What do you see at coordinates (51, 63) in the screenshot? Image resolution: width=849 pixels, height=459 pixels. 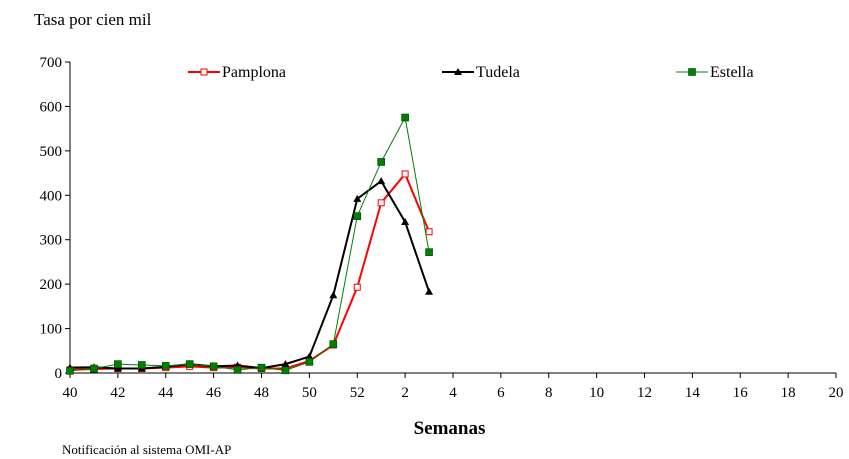 I see `y-tick-label: 700` at bounding box center [51, 63].